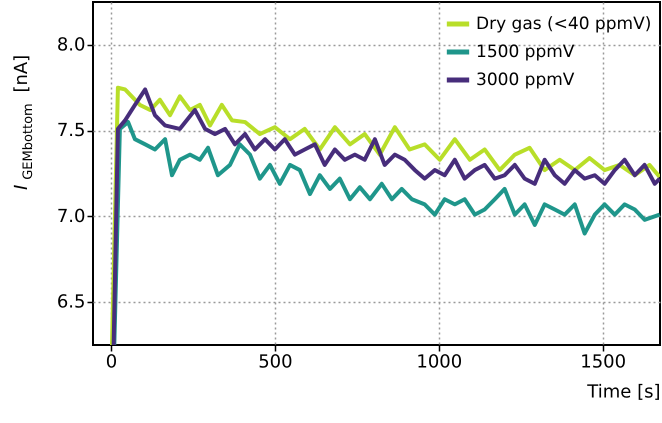  I want to click on y-tick-label: 7.0, so click(71, 216).